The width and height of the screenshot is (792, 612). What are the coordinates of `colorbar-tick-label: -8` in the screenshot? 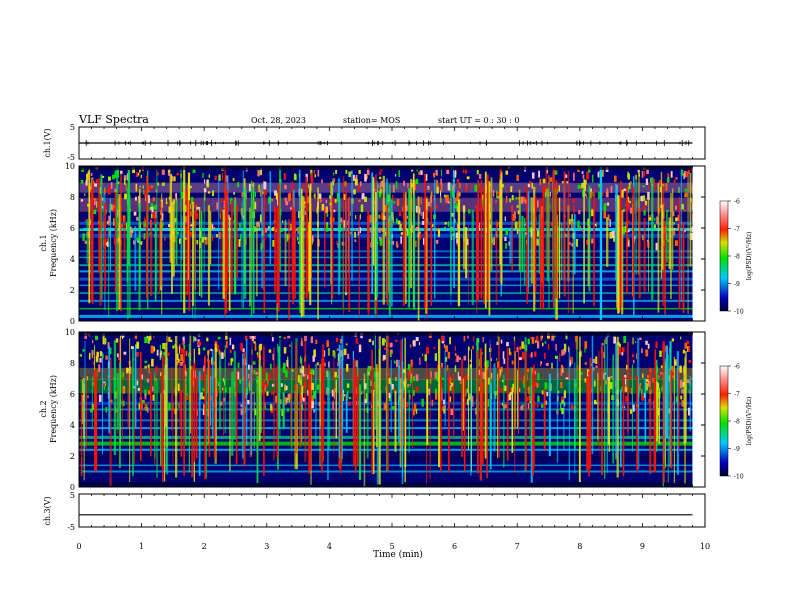 It's located at (737, 422).